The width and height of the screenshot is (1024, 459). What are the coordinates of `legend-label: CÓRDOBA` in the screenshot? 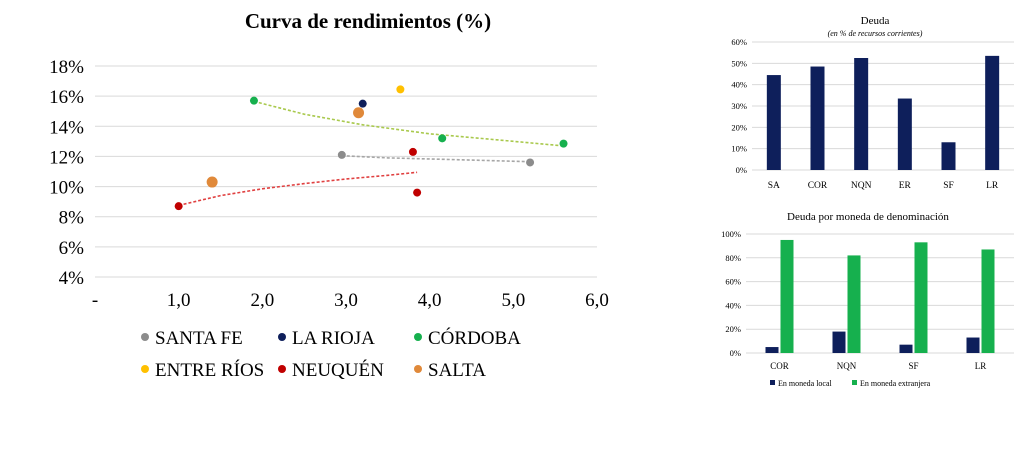 It's located at (474, 338).